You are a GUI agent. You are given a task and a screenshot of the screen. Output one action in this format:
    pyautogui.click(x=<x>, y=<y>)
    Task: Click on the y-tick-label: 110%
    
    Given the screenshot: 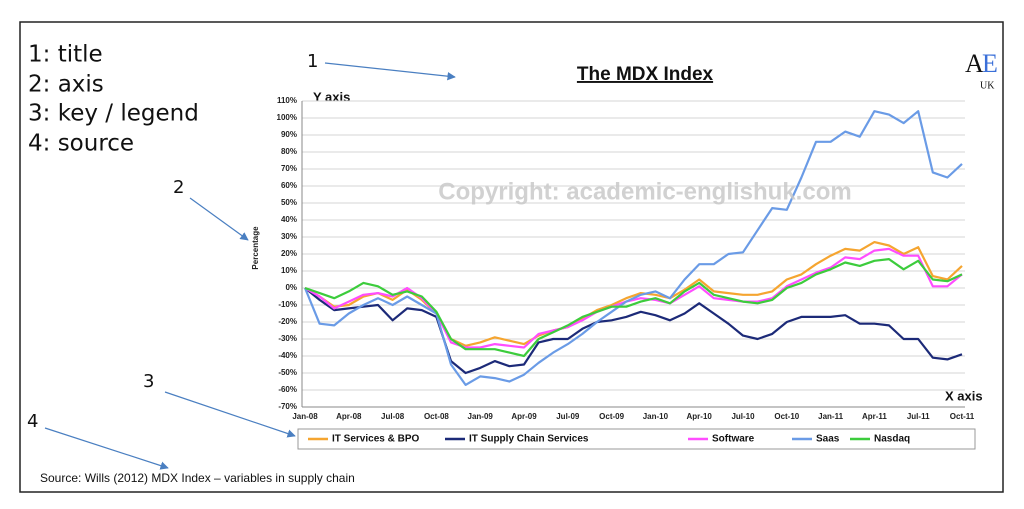 What is the action you would take?
    pyautogui.click(x=287, y=100)
    